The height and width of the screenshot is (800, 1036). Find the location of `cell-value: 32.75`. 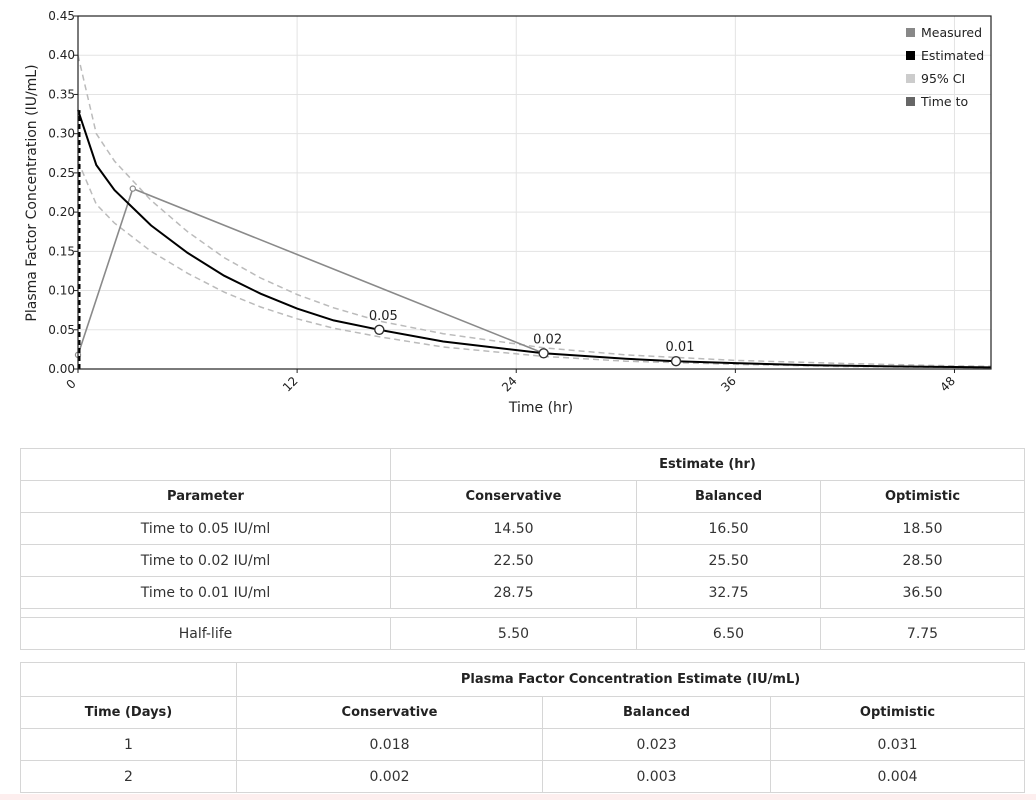

cell-value: 32.75 is located at coordinates (728, 592).